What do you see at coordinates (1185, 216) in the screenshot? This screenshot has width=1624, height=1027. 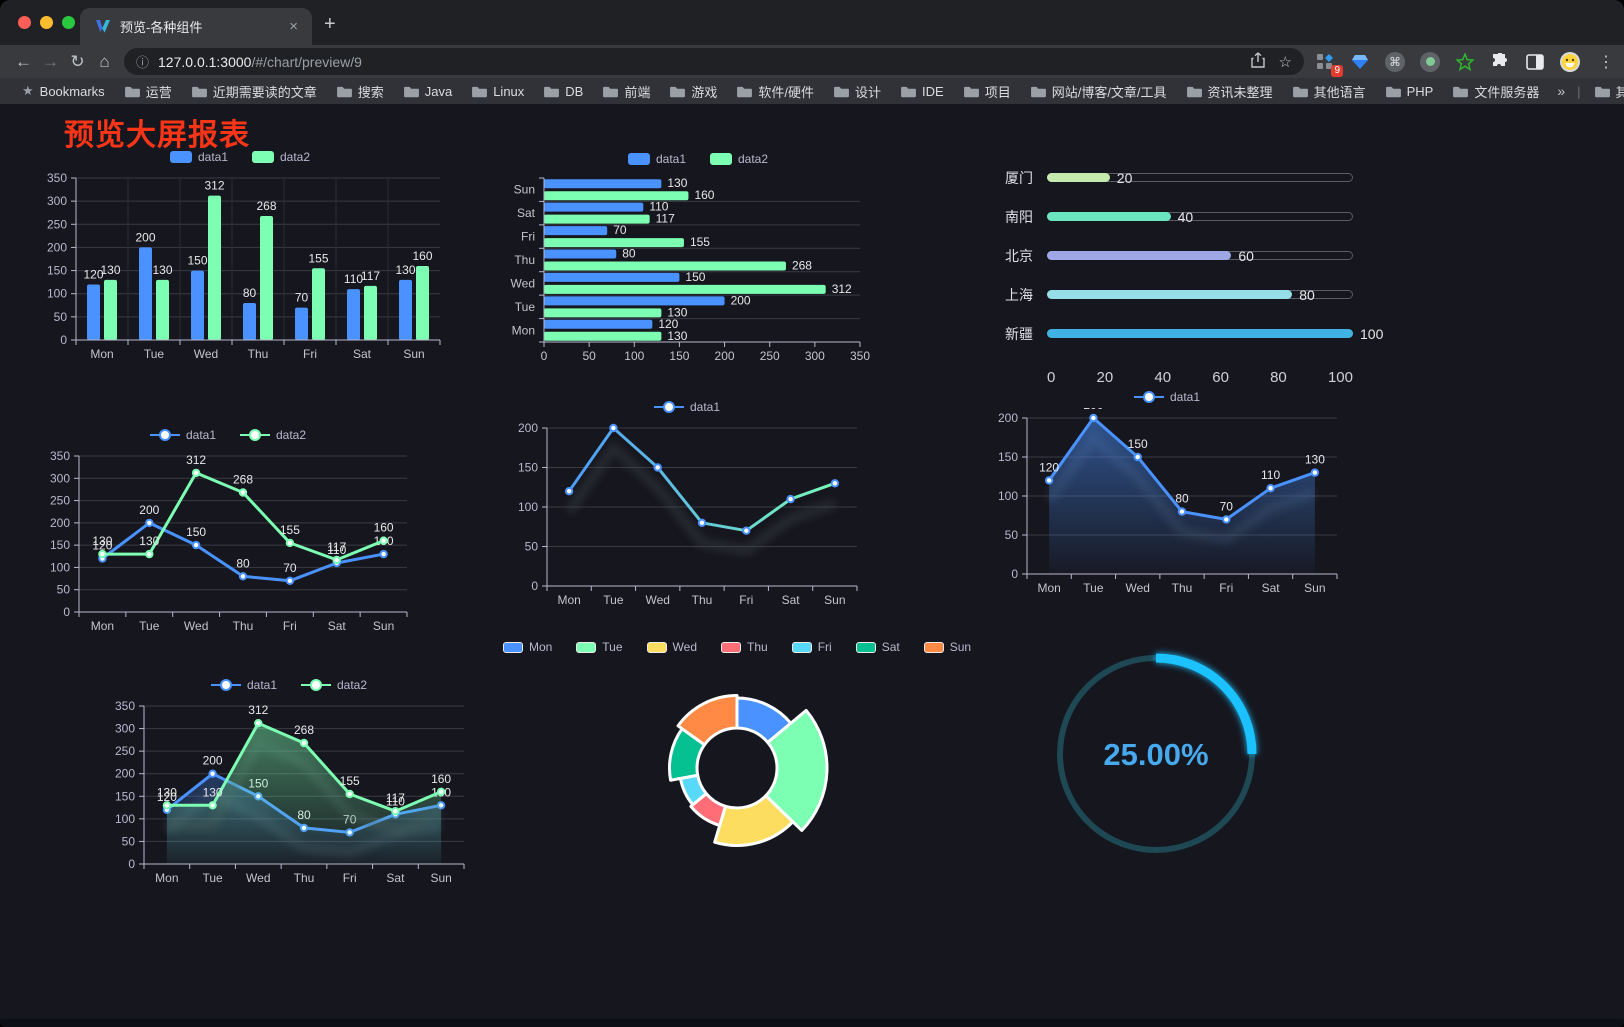 I see `progress-value: 40` at bounding box center [1185, 216].